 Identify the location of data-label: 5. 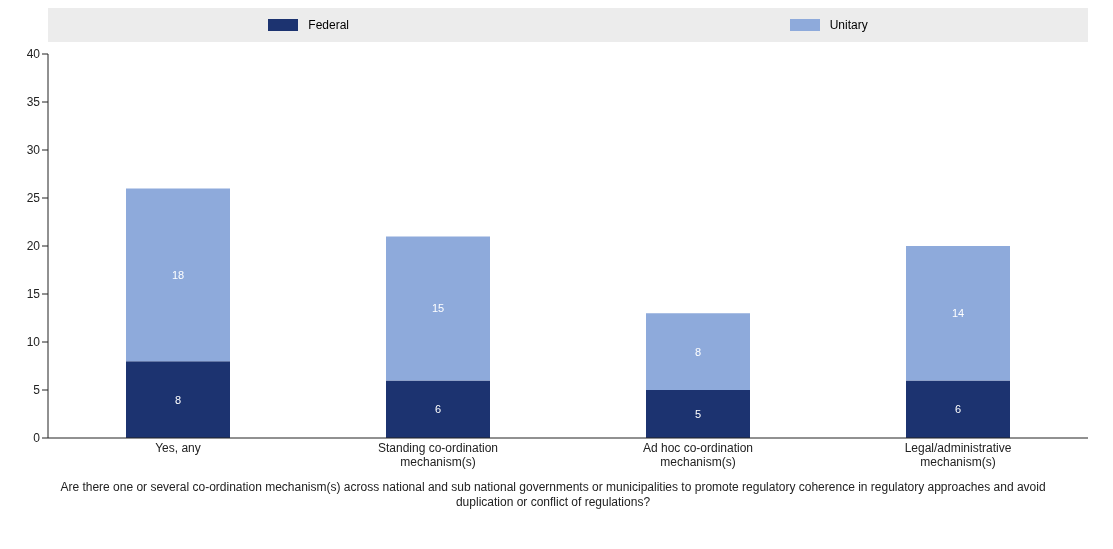
(698, 413).